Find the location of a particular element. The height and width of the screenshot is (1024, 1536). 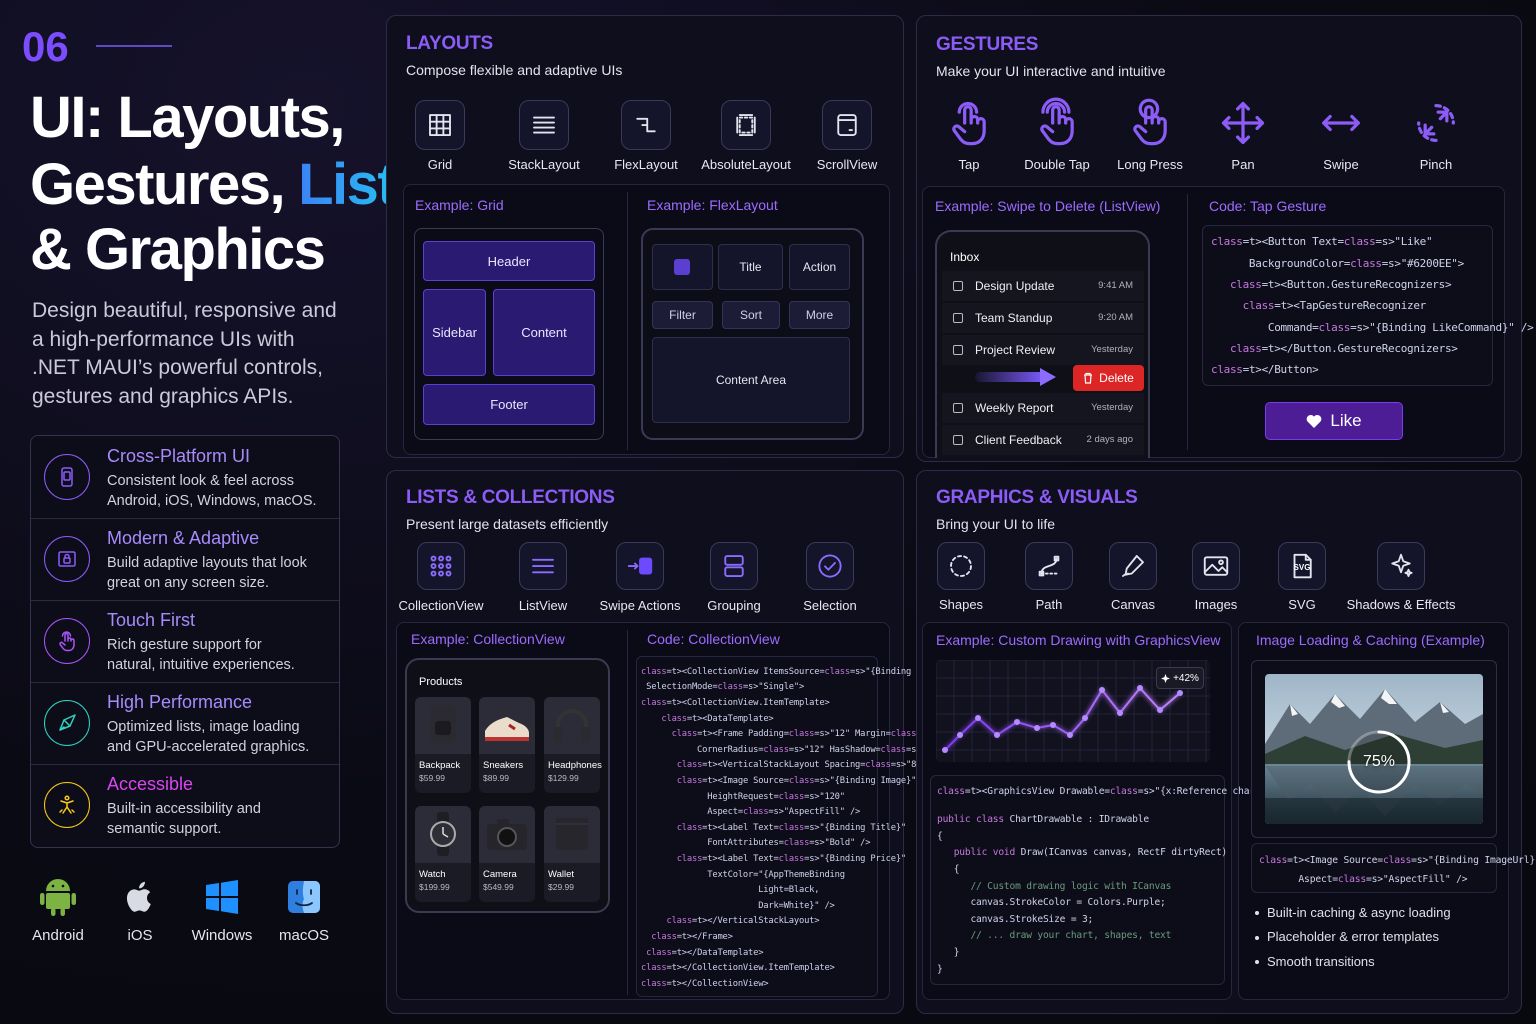

like-button: Like is located at coordinates (1334, 421).